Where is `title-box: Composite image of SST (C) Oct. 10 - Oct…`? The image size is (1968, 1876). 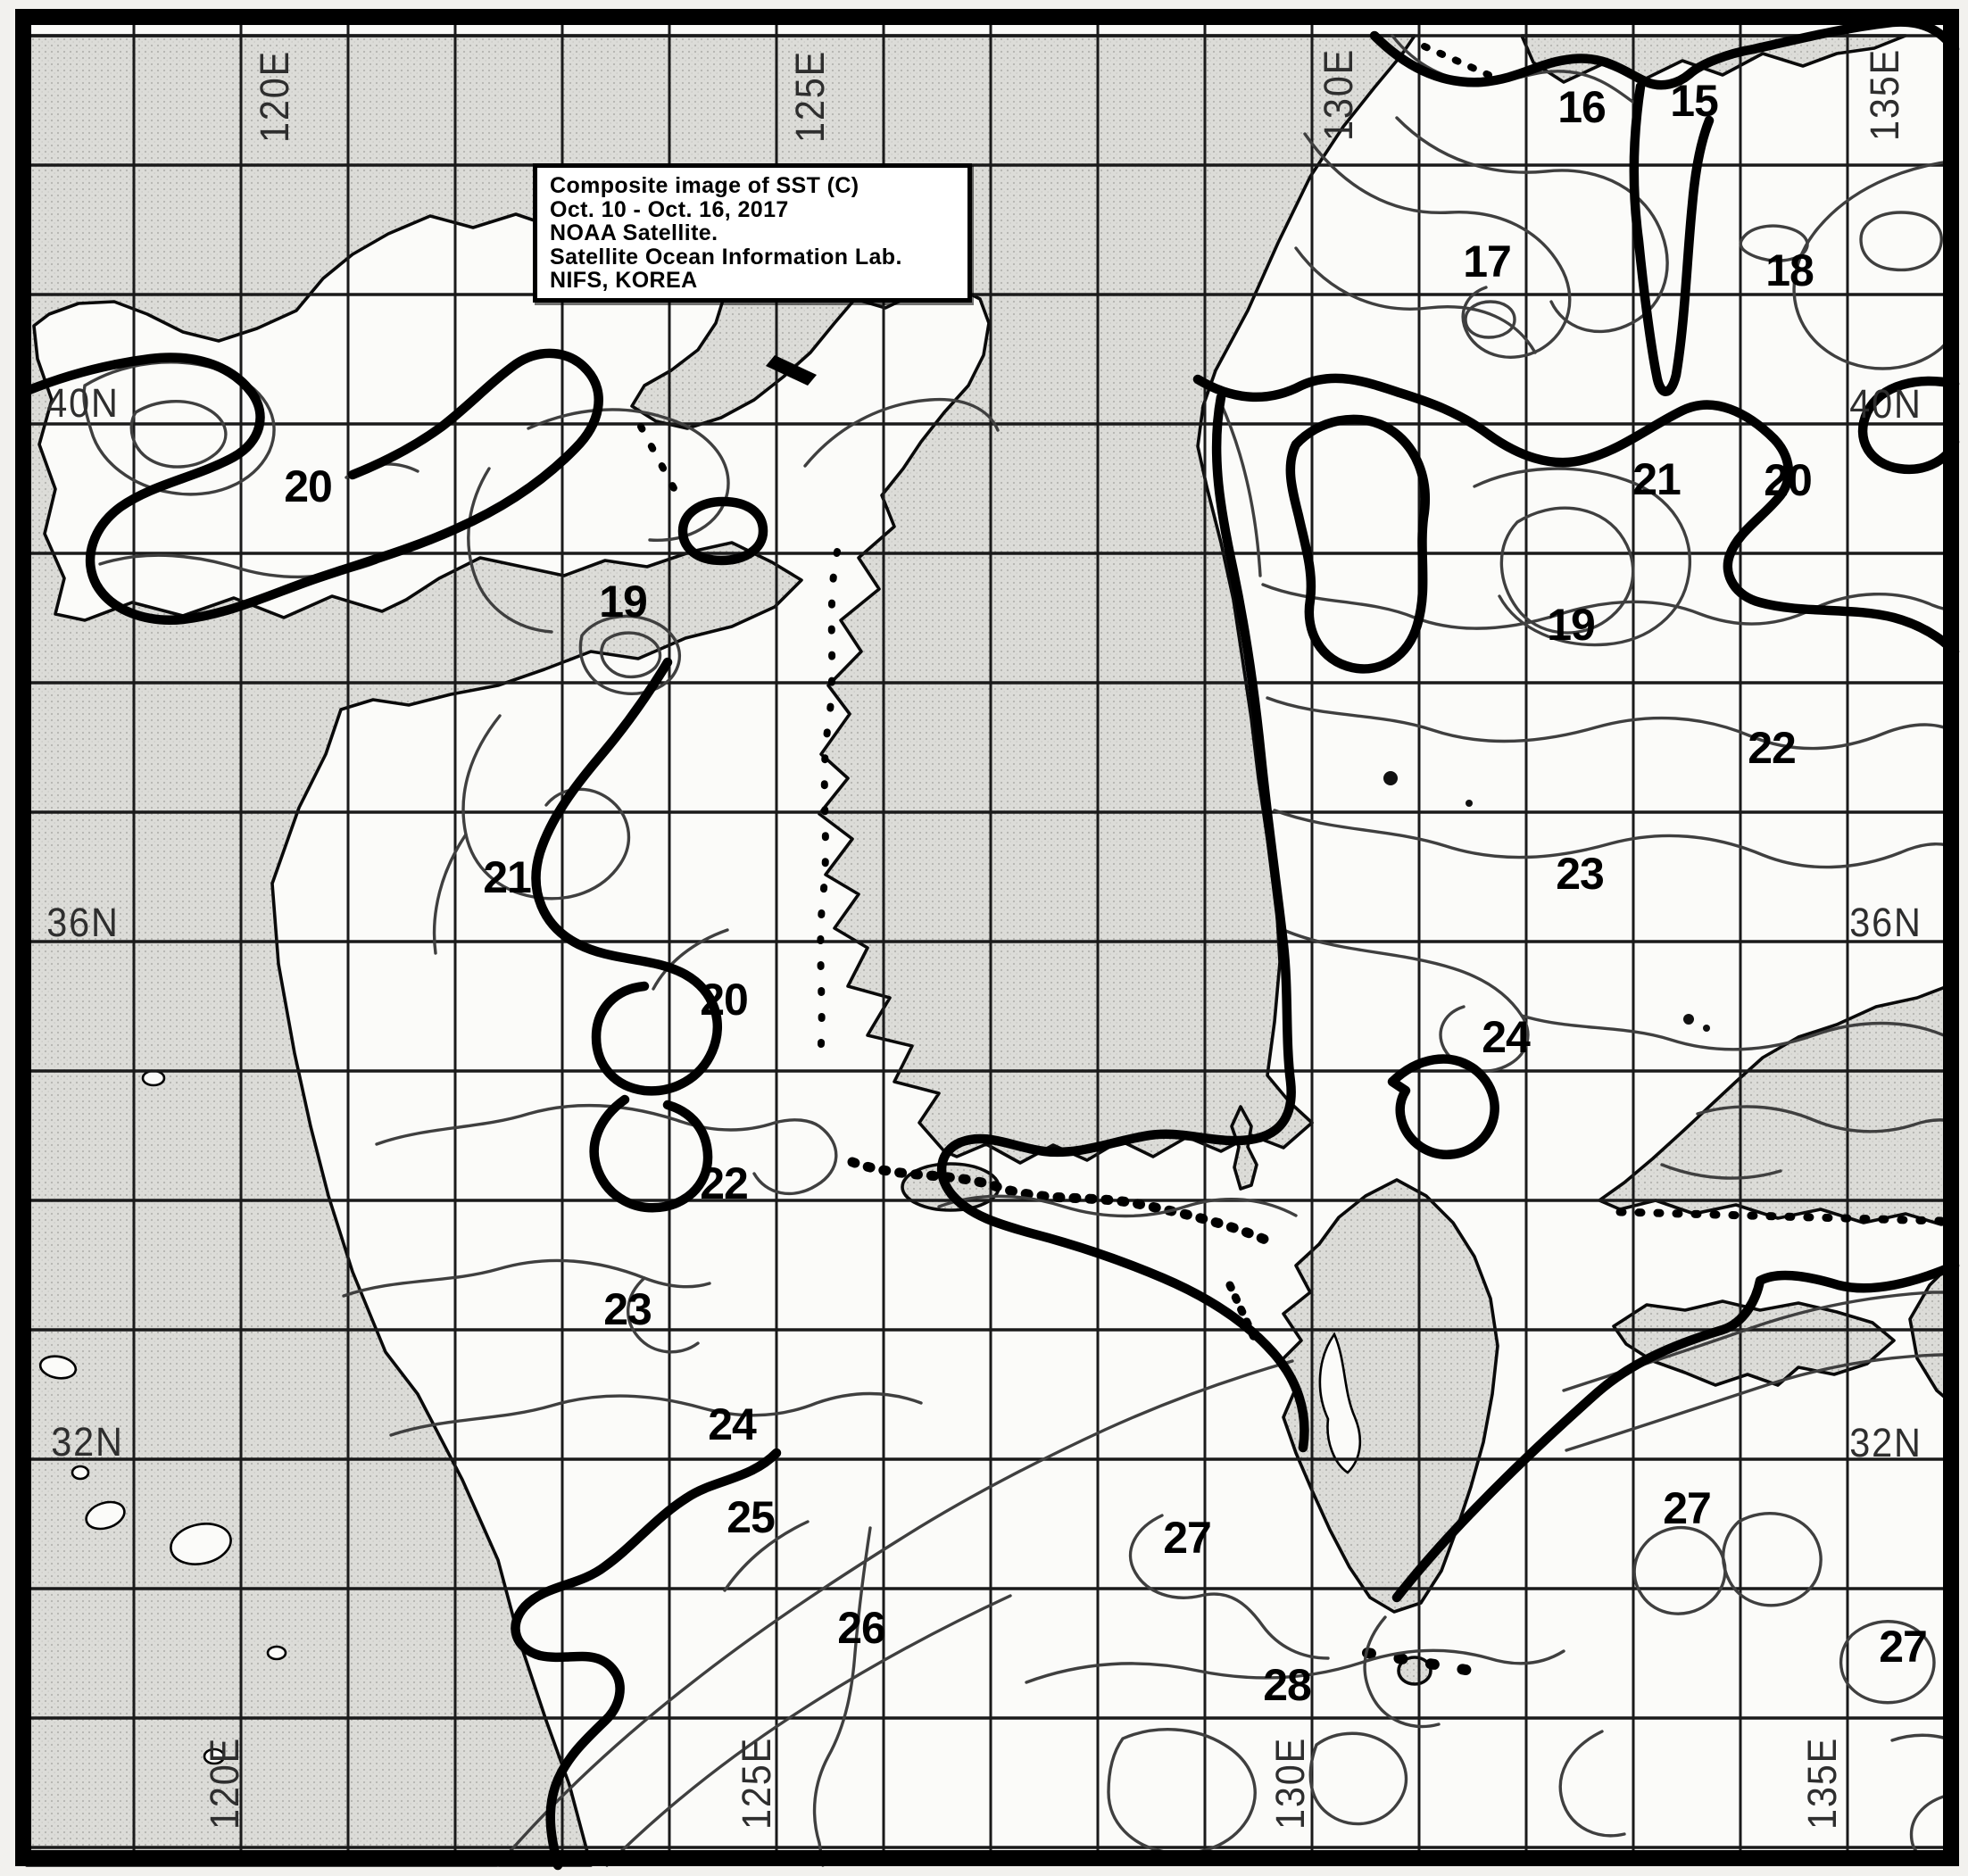 title-box: Composite image of SST (C) Oct. 10 - Oct… is located at coordinates (752, 233).